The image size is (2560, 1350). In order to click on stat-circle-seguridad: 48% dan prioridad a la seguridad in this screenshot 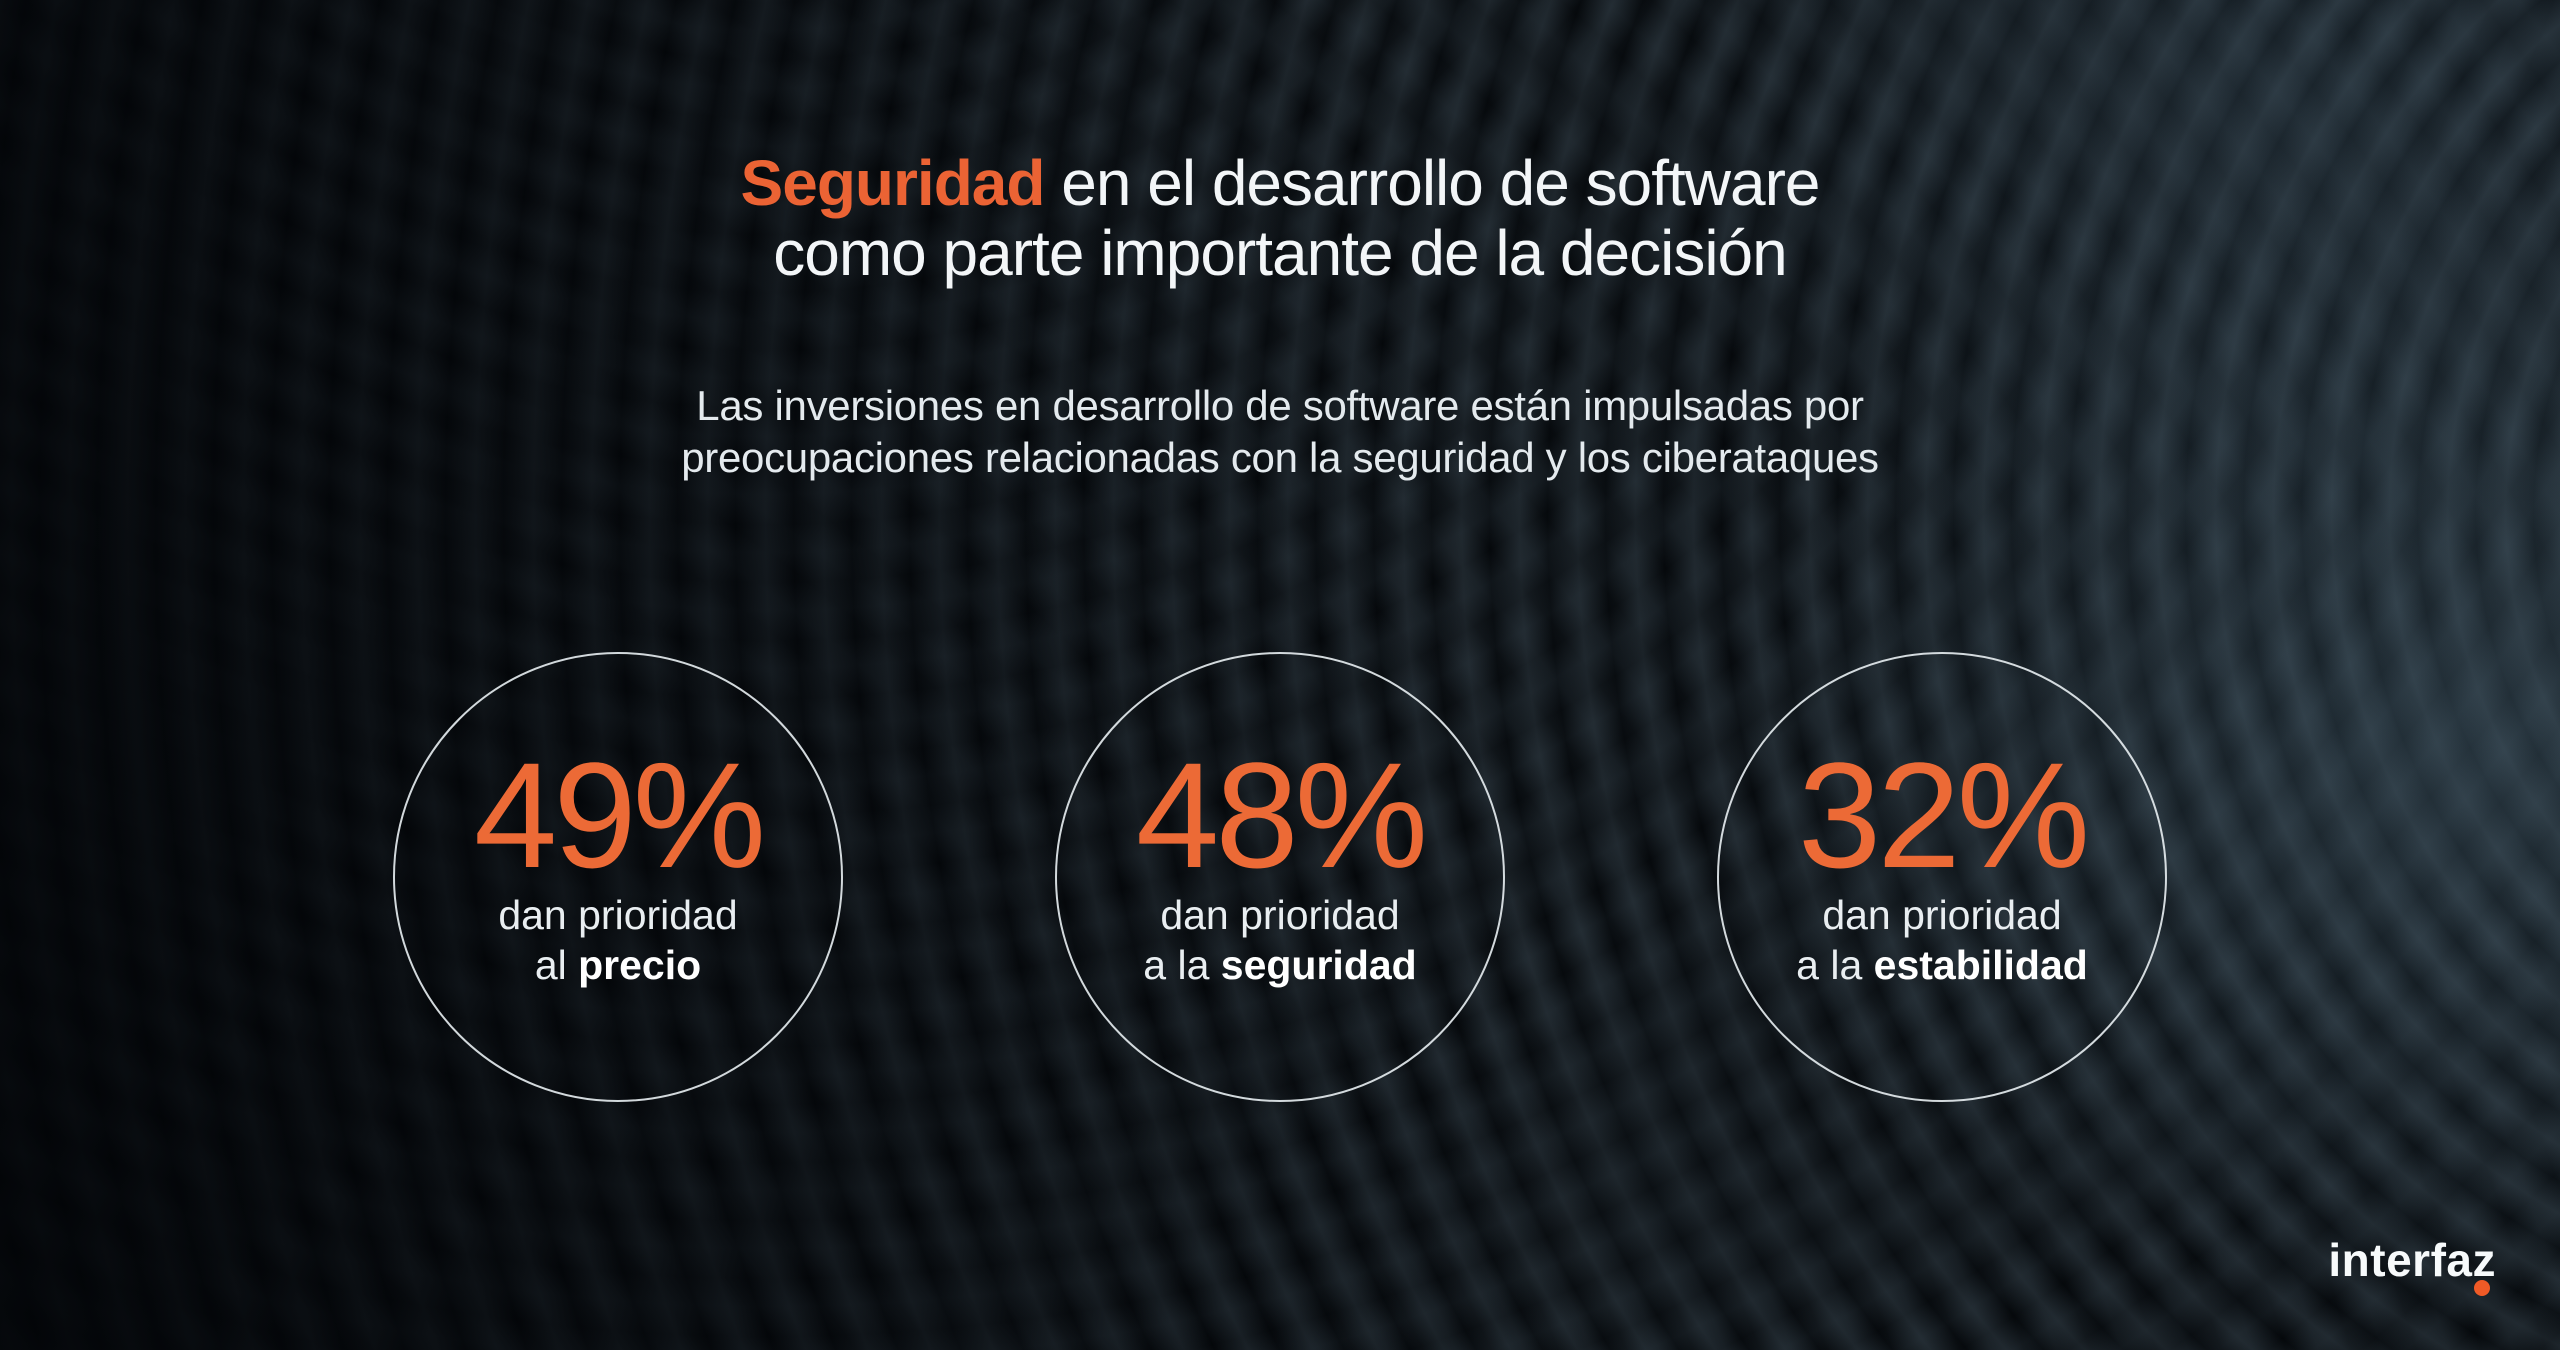, I will do `click(1280, 877)`.